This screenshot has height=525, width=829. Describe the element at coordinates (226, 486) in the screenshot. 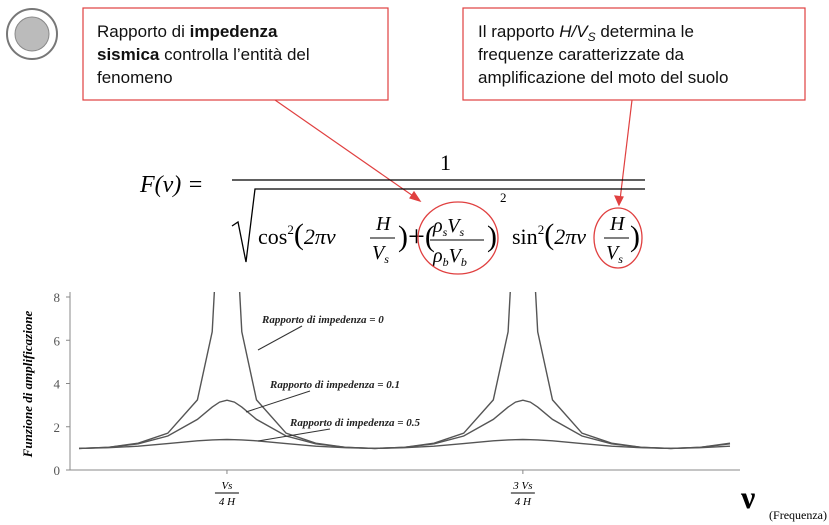

I see `x-tick-label: Vs` at that location.